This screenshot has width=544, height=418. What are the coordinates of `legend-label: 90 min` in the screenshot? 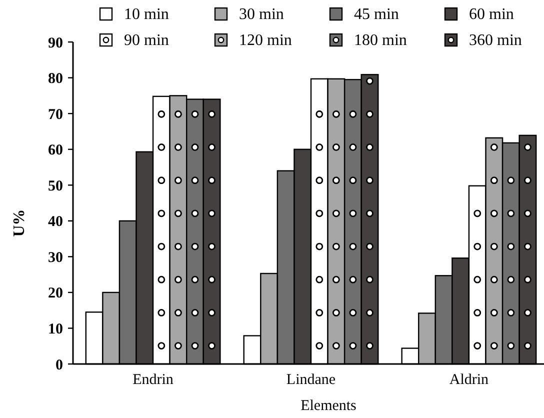 It's located at (146, 40).